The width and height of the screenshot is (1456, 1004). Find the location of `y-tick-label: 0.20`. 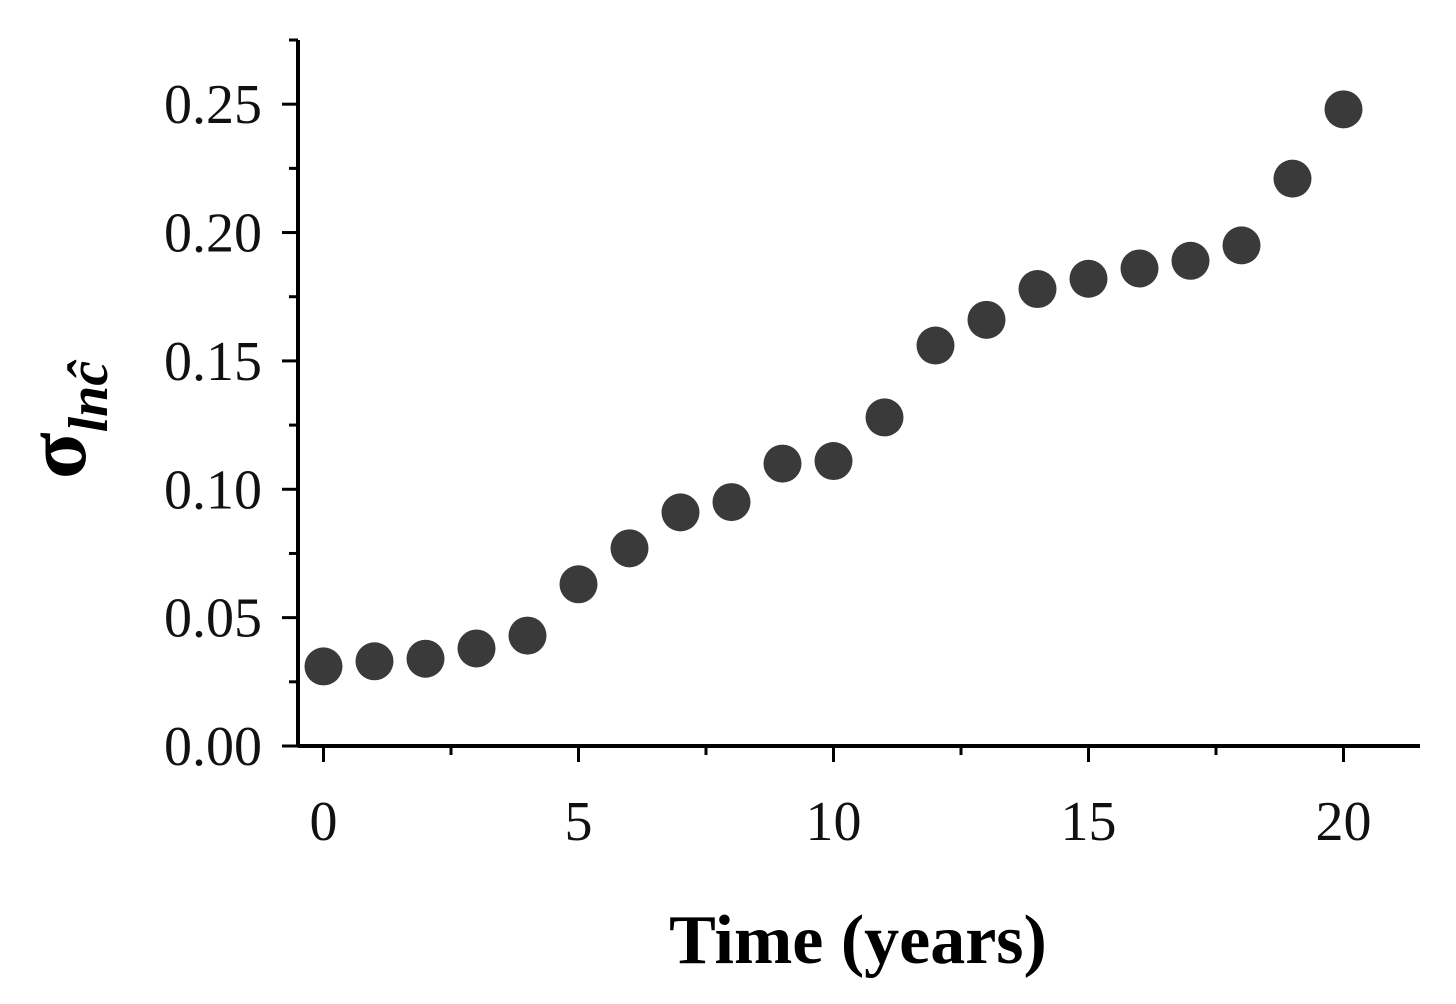

y-tick-label: 0.20 is located at coordinates (213, 234).